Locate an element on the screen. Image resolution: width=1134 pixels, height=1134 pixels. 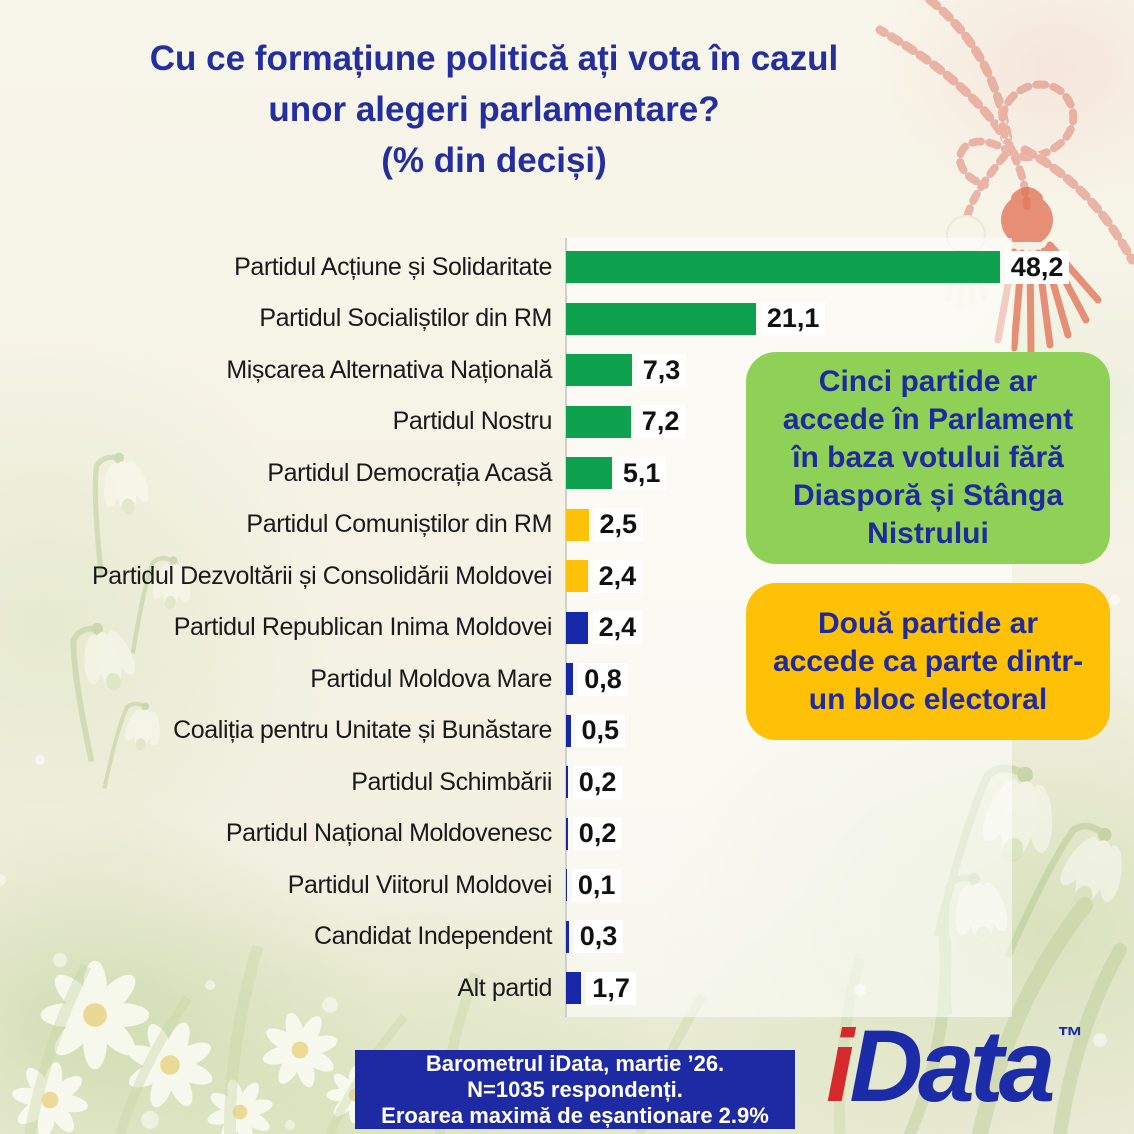
value-label: 0,5 is located at coordinates (600, 730).